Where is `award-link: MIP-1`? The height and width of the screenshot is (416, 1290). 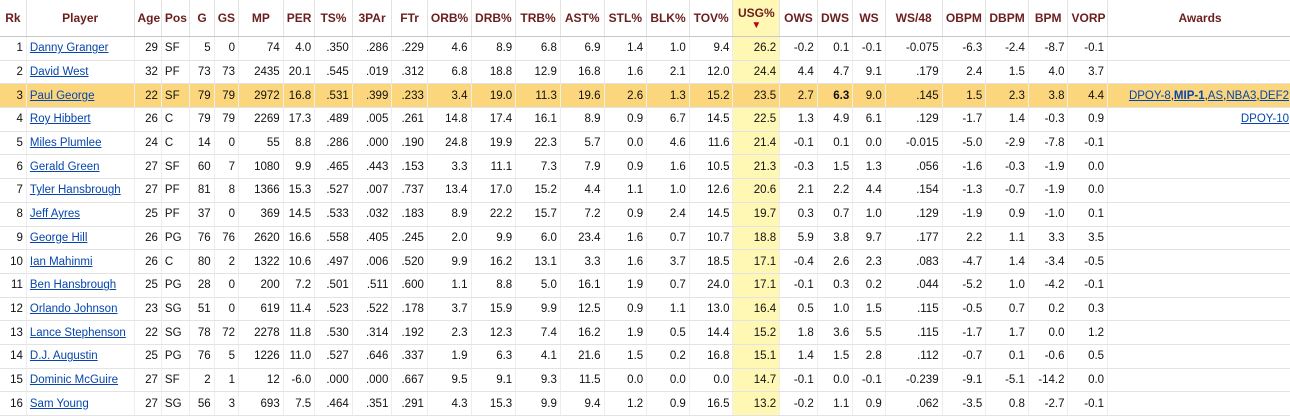 award-link: MIP-1 is located at coordinates (1189, 95).